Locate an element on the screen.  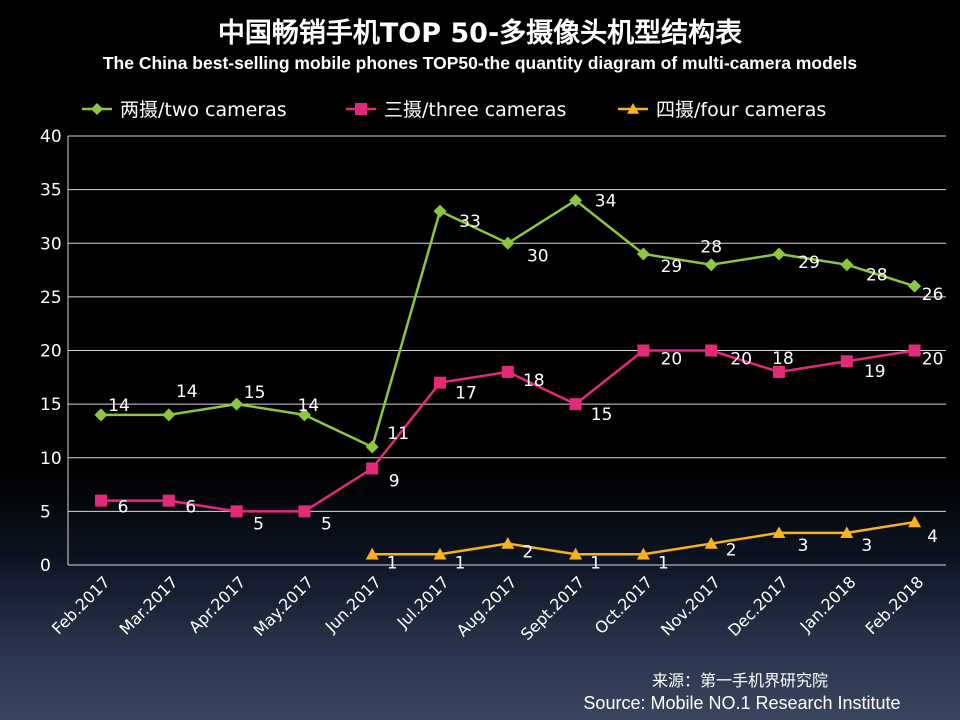
chart-title: 中国畅销手机TOP 50-多摄像头机型结构表 is located at coordinates (480, 33).